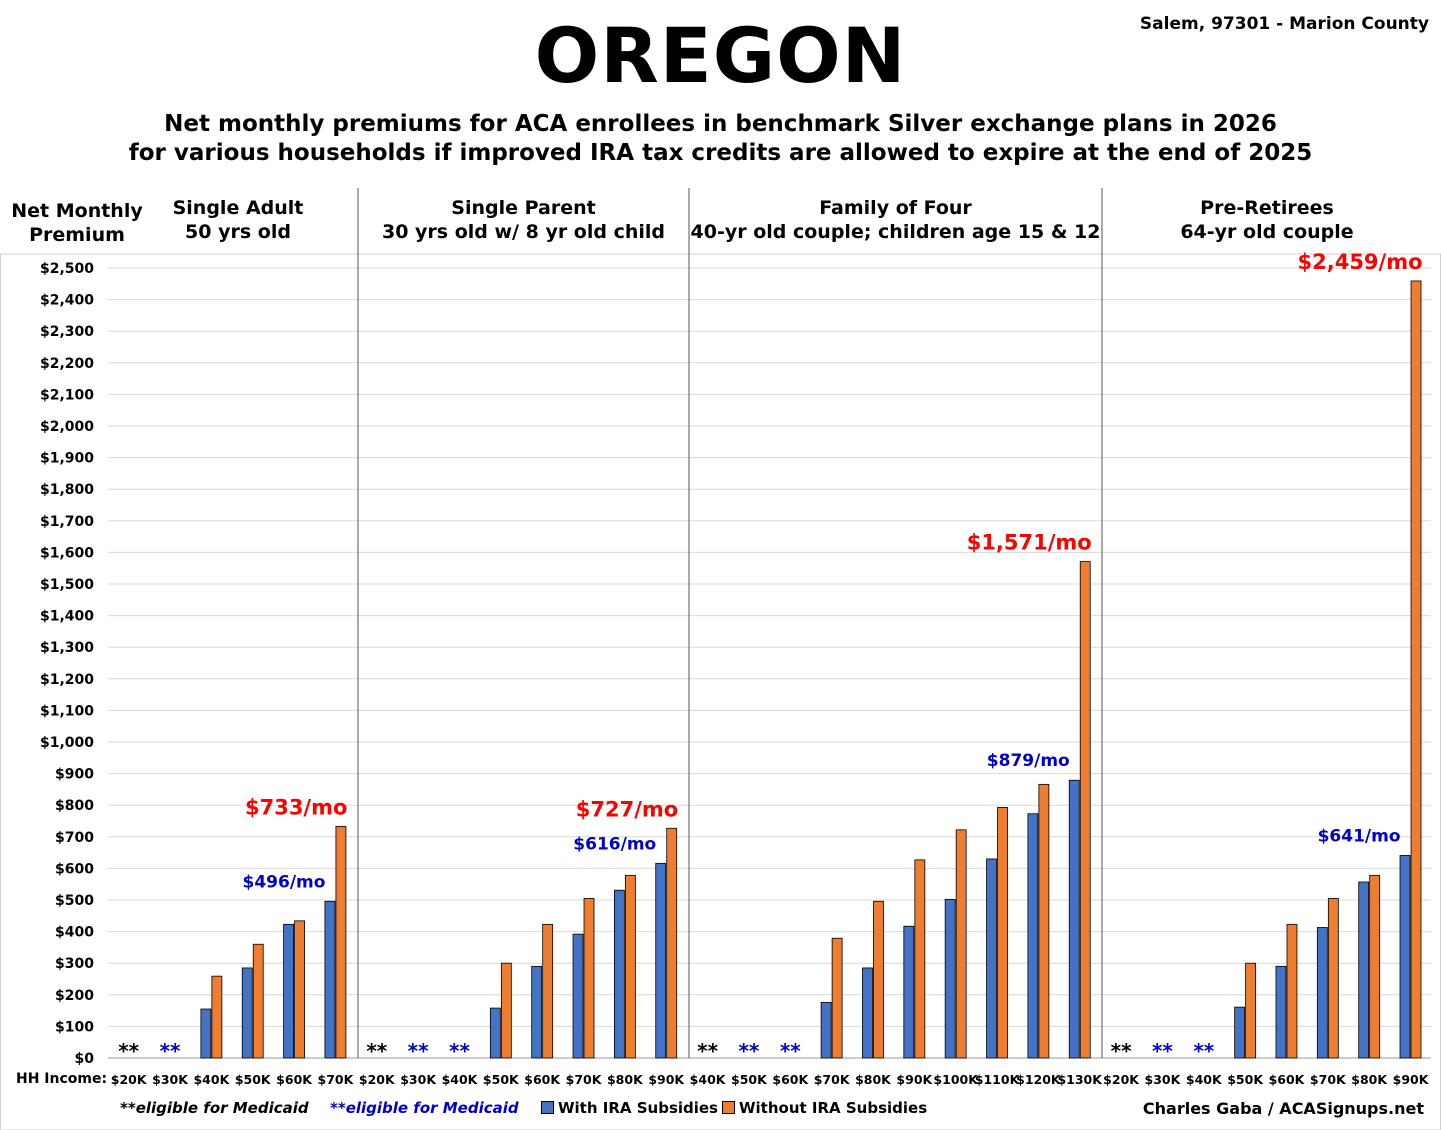  Describe the element at coordinates (238, 220) in the screenshot. I see `panel-title-single-adult: Single Adult 50 yrs old` at that location.